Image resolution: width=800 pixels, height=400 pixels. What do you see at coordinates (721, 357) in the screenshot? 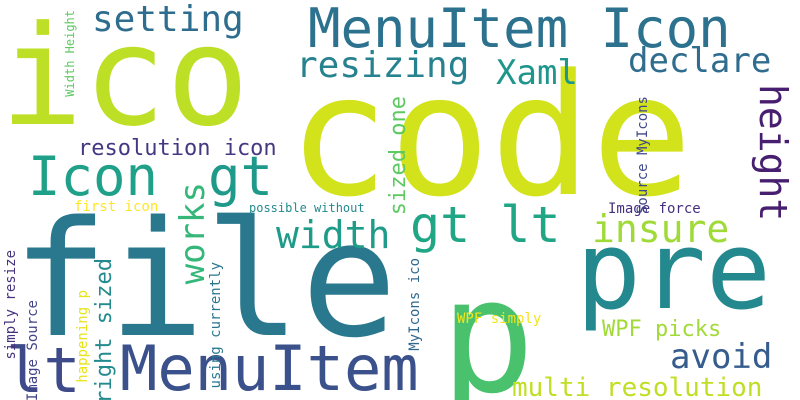
I see `word-avoid: avoid` at bounding box center [721, 357].